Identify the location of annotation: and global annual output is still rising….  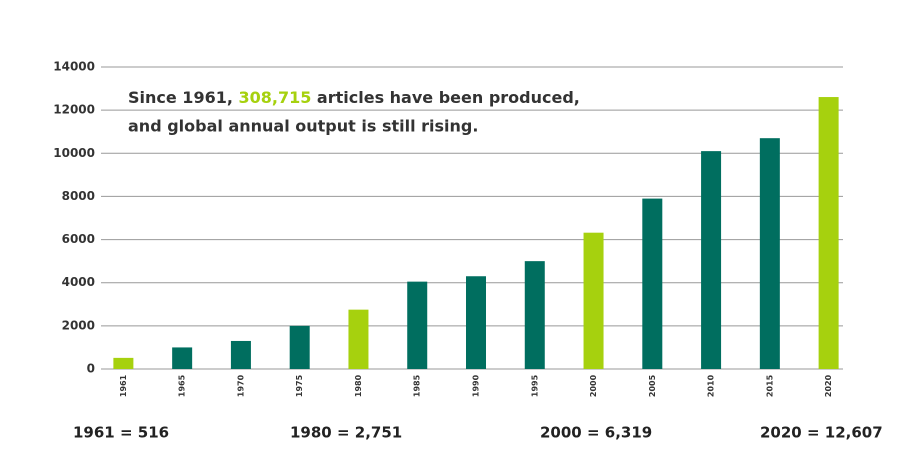
(303, 126).